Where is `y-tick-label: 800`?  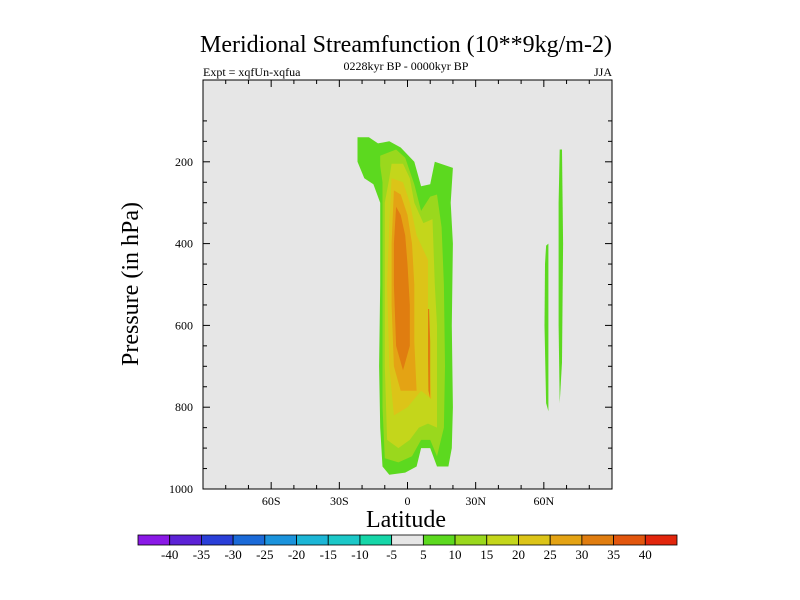
y-tick-label: 800 is located at coordinates (184, 407).